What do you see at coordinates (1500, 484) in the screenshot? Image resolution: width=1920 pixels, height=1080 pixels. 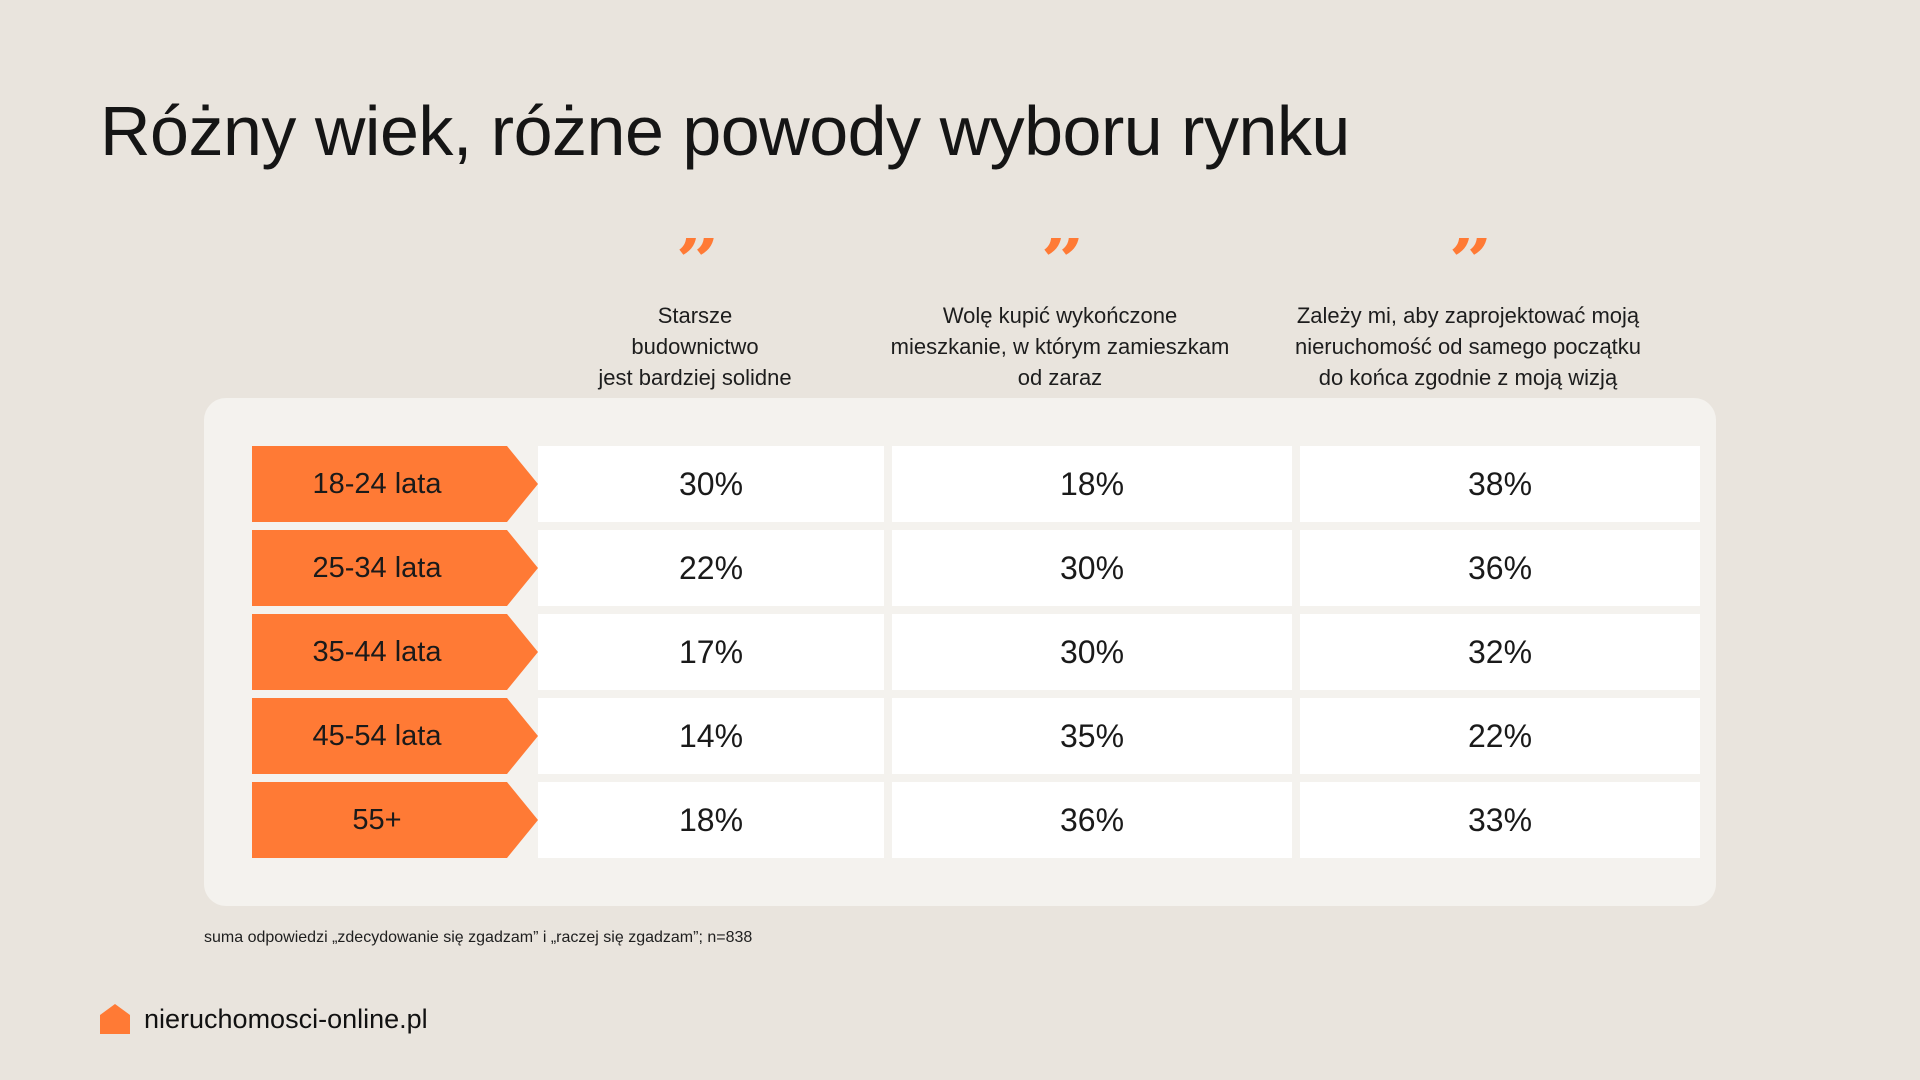 I see `table-cell: 38%` at bounding box center [1500, 484].